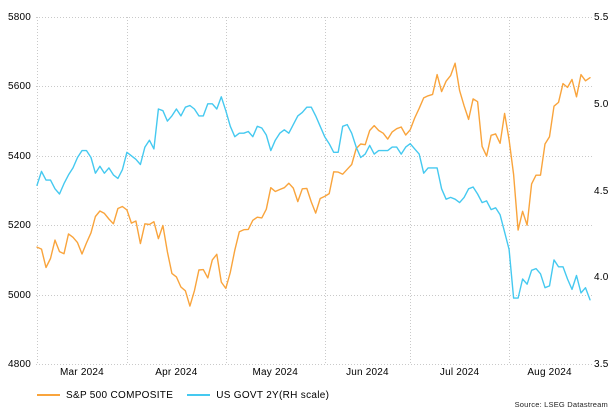 The image size is (613, 414). What do you see at coordinates (549, 372) in the screenshot?
I see `x-axis-month-label: Aug 2024` at bounding box center [549, 372].